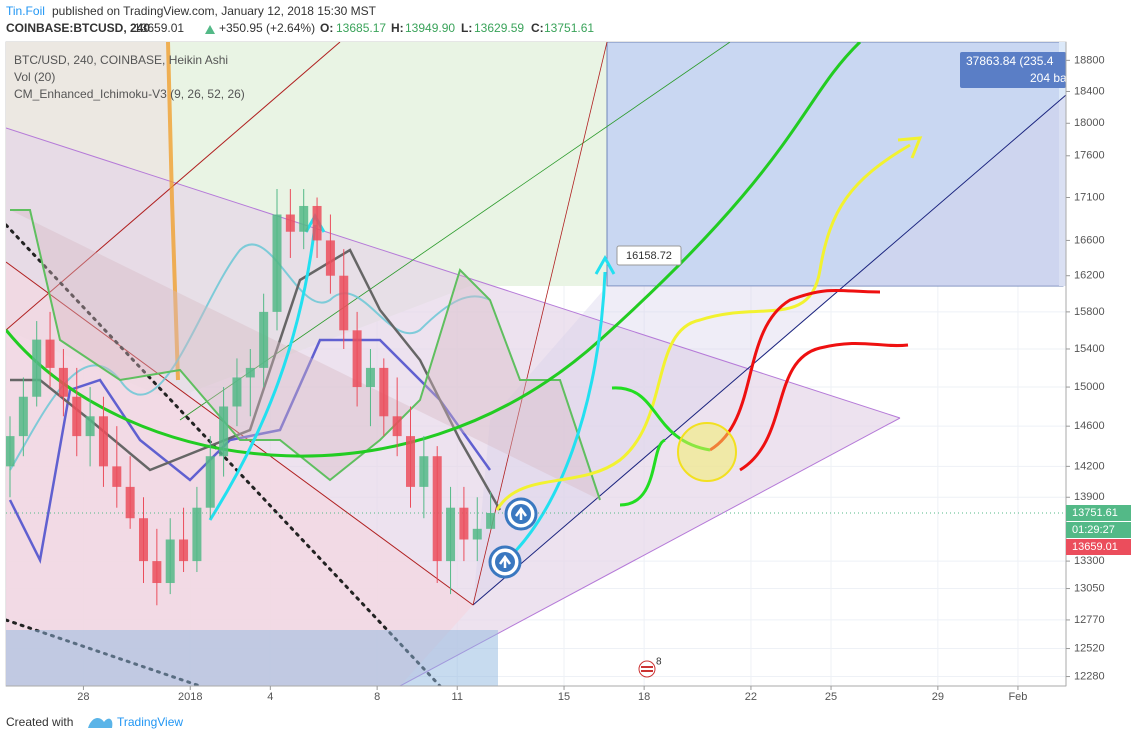 The height and width of the screenshot is (741, 1131). Describe the element at coordinates (1093, 530) in the screenshot. I see `countdown: 01:29:27` at that location.